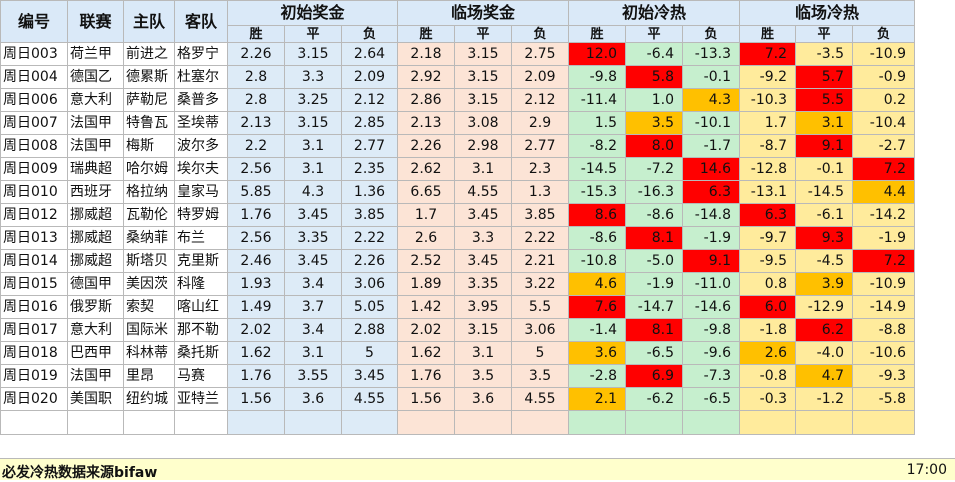  I want to click on live-bonus-draw: 3.95, so click(483, 307).